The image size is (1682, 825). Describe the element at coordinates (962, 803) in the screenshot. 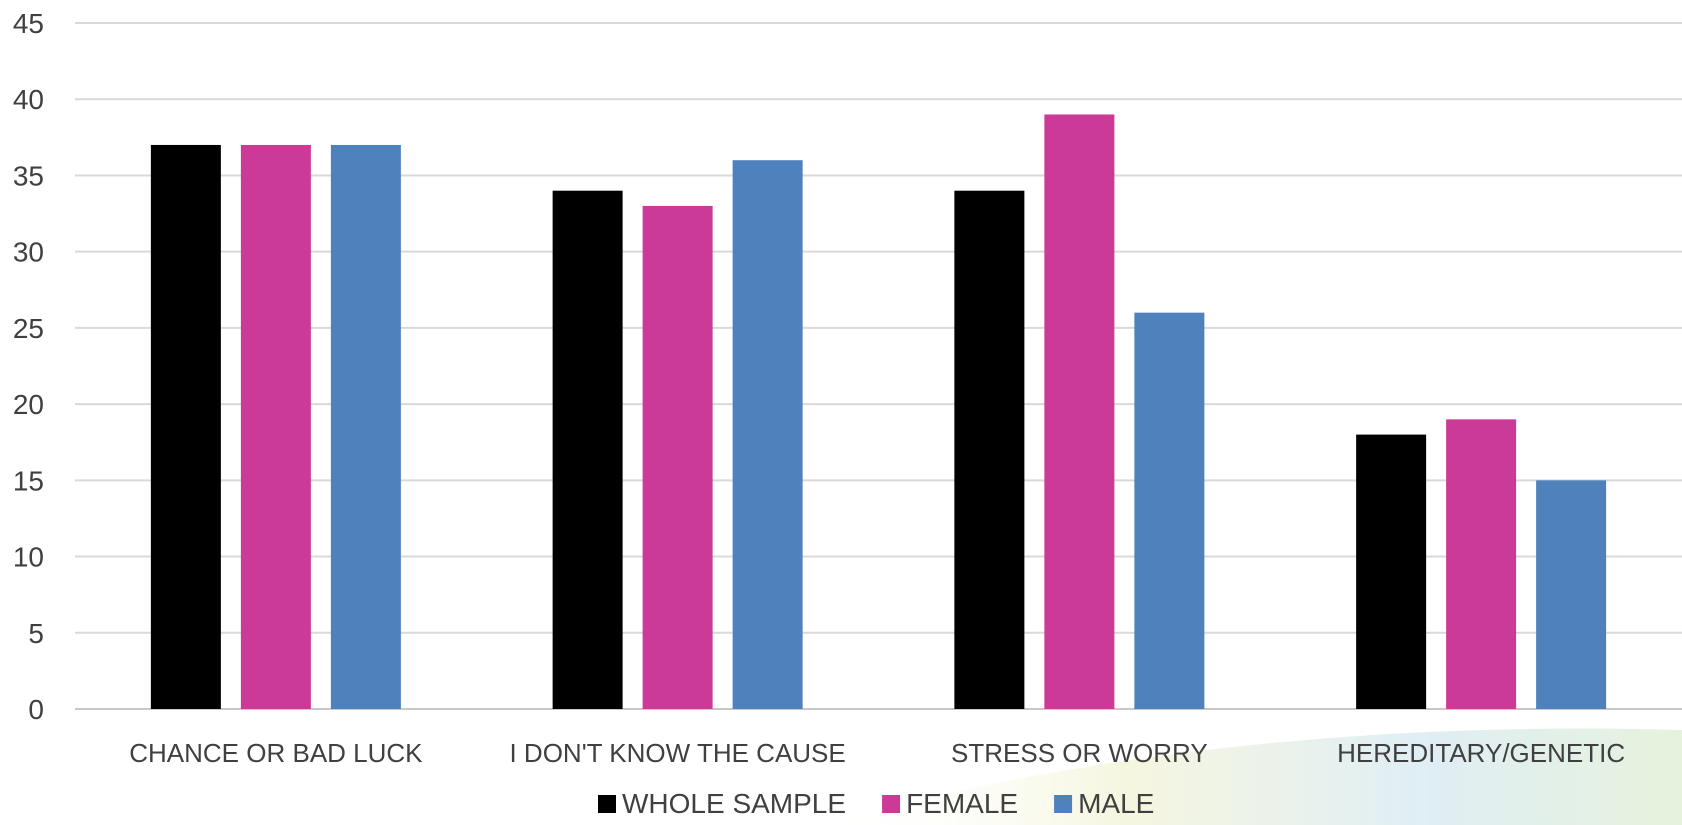

I see `legend-label: FEMALE` at that location.